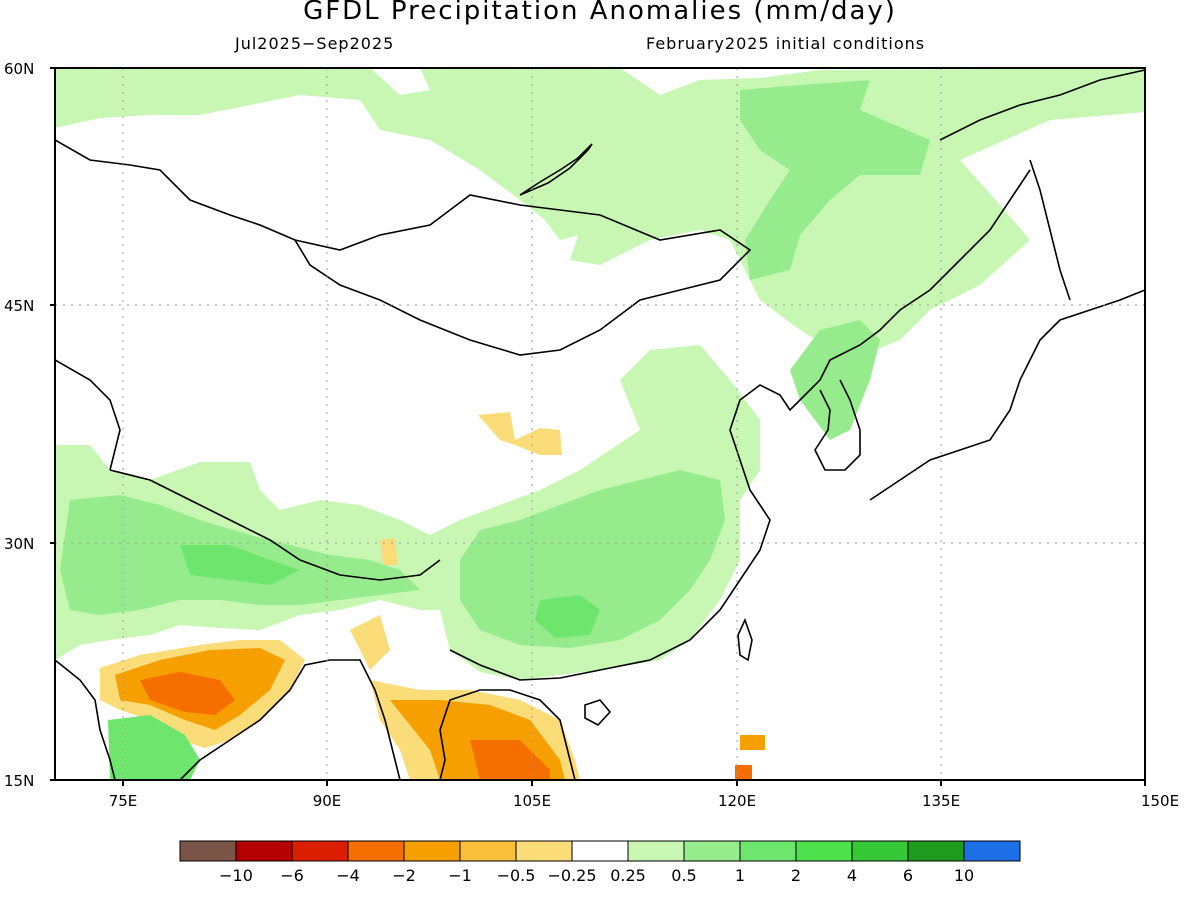  Describe the element at coordinates (683, 875) in the screenshot. I see `colorbar-label: 0.5` at that location.